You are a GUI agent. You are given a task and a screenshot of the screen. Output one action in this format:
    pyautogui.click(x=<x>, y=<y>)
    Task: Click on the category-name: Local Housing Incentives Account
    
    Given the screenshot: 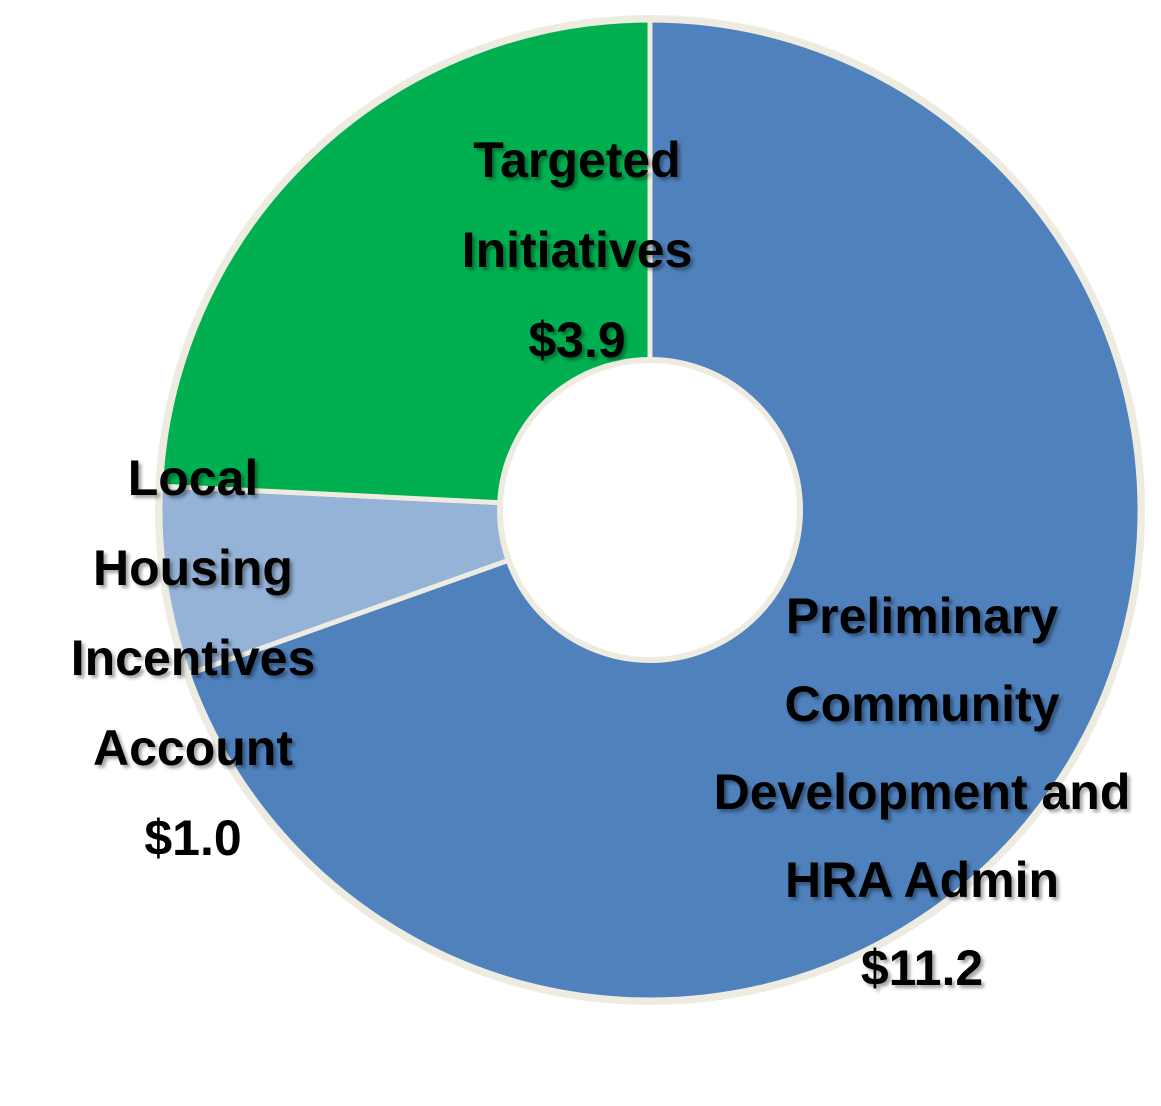 What is the action you would take?
    pyautogui.click(x=193, y=613)
    